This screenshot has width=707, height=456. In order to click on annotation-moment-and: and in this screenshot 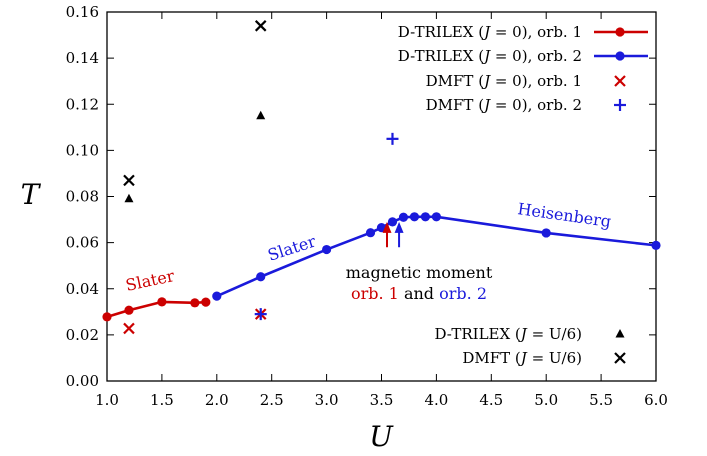, I will do `click(419, 293)`.